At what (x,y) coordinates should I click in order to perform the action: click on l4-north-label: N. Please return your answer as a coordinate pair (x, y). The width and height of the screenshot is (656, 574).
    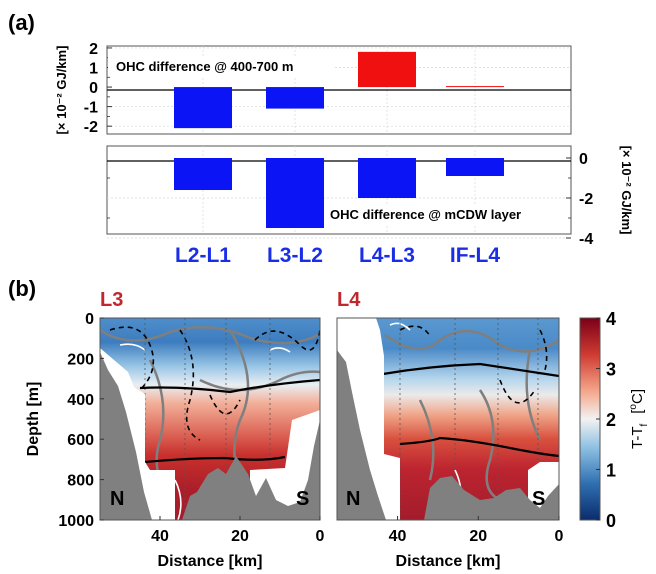
    Looking at the image, I should click on (353, 499).